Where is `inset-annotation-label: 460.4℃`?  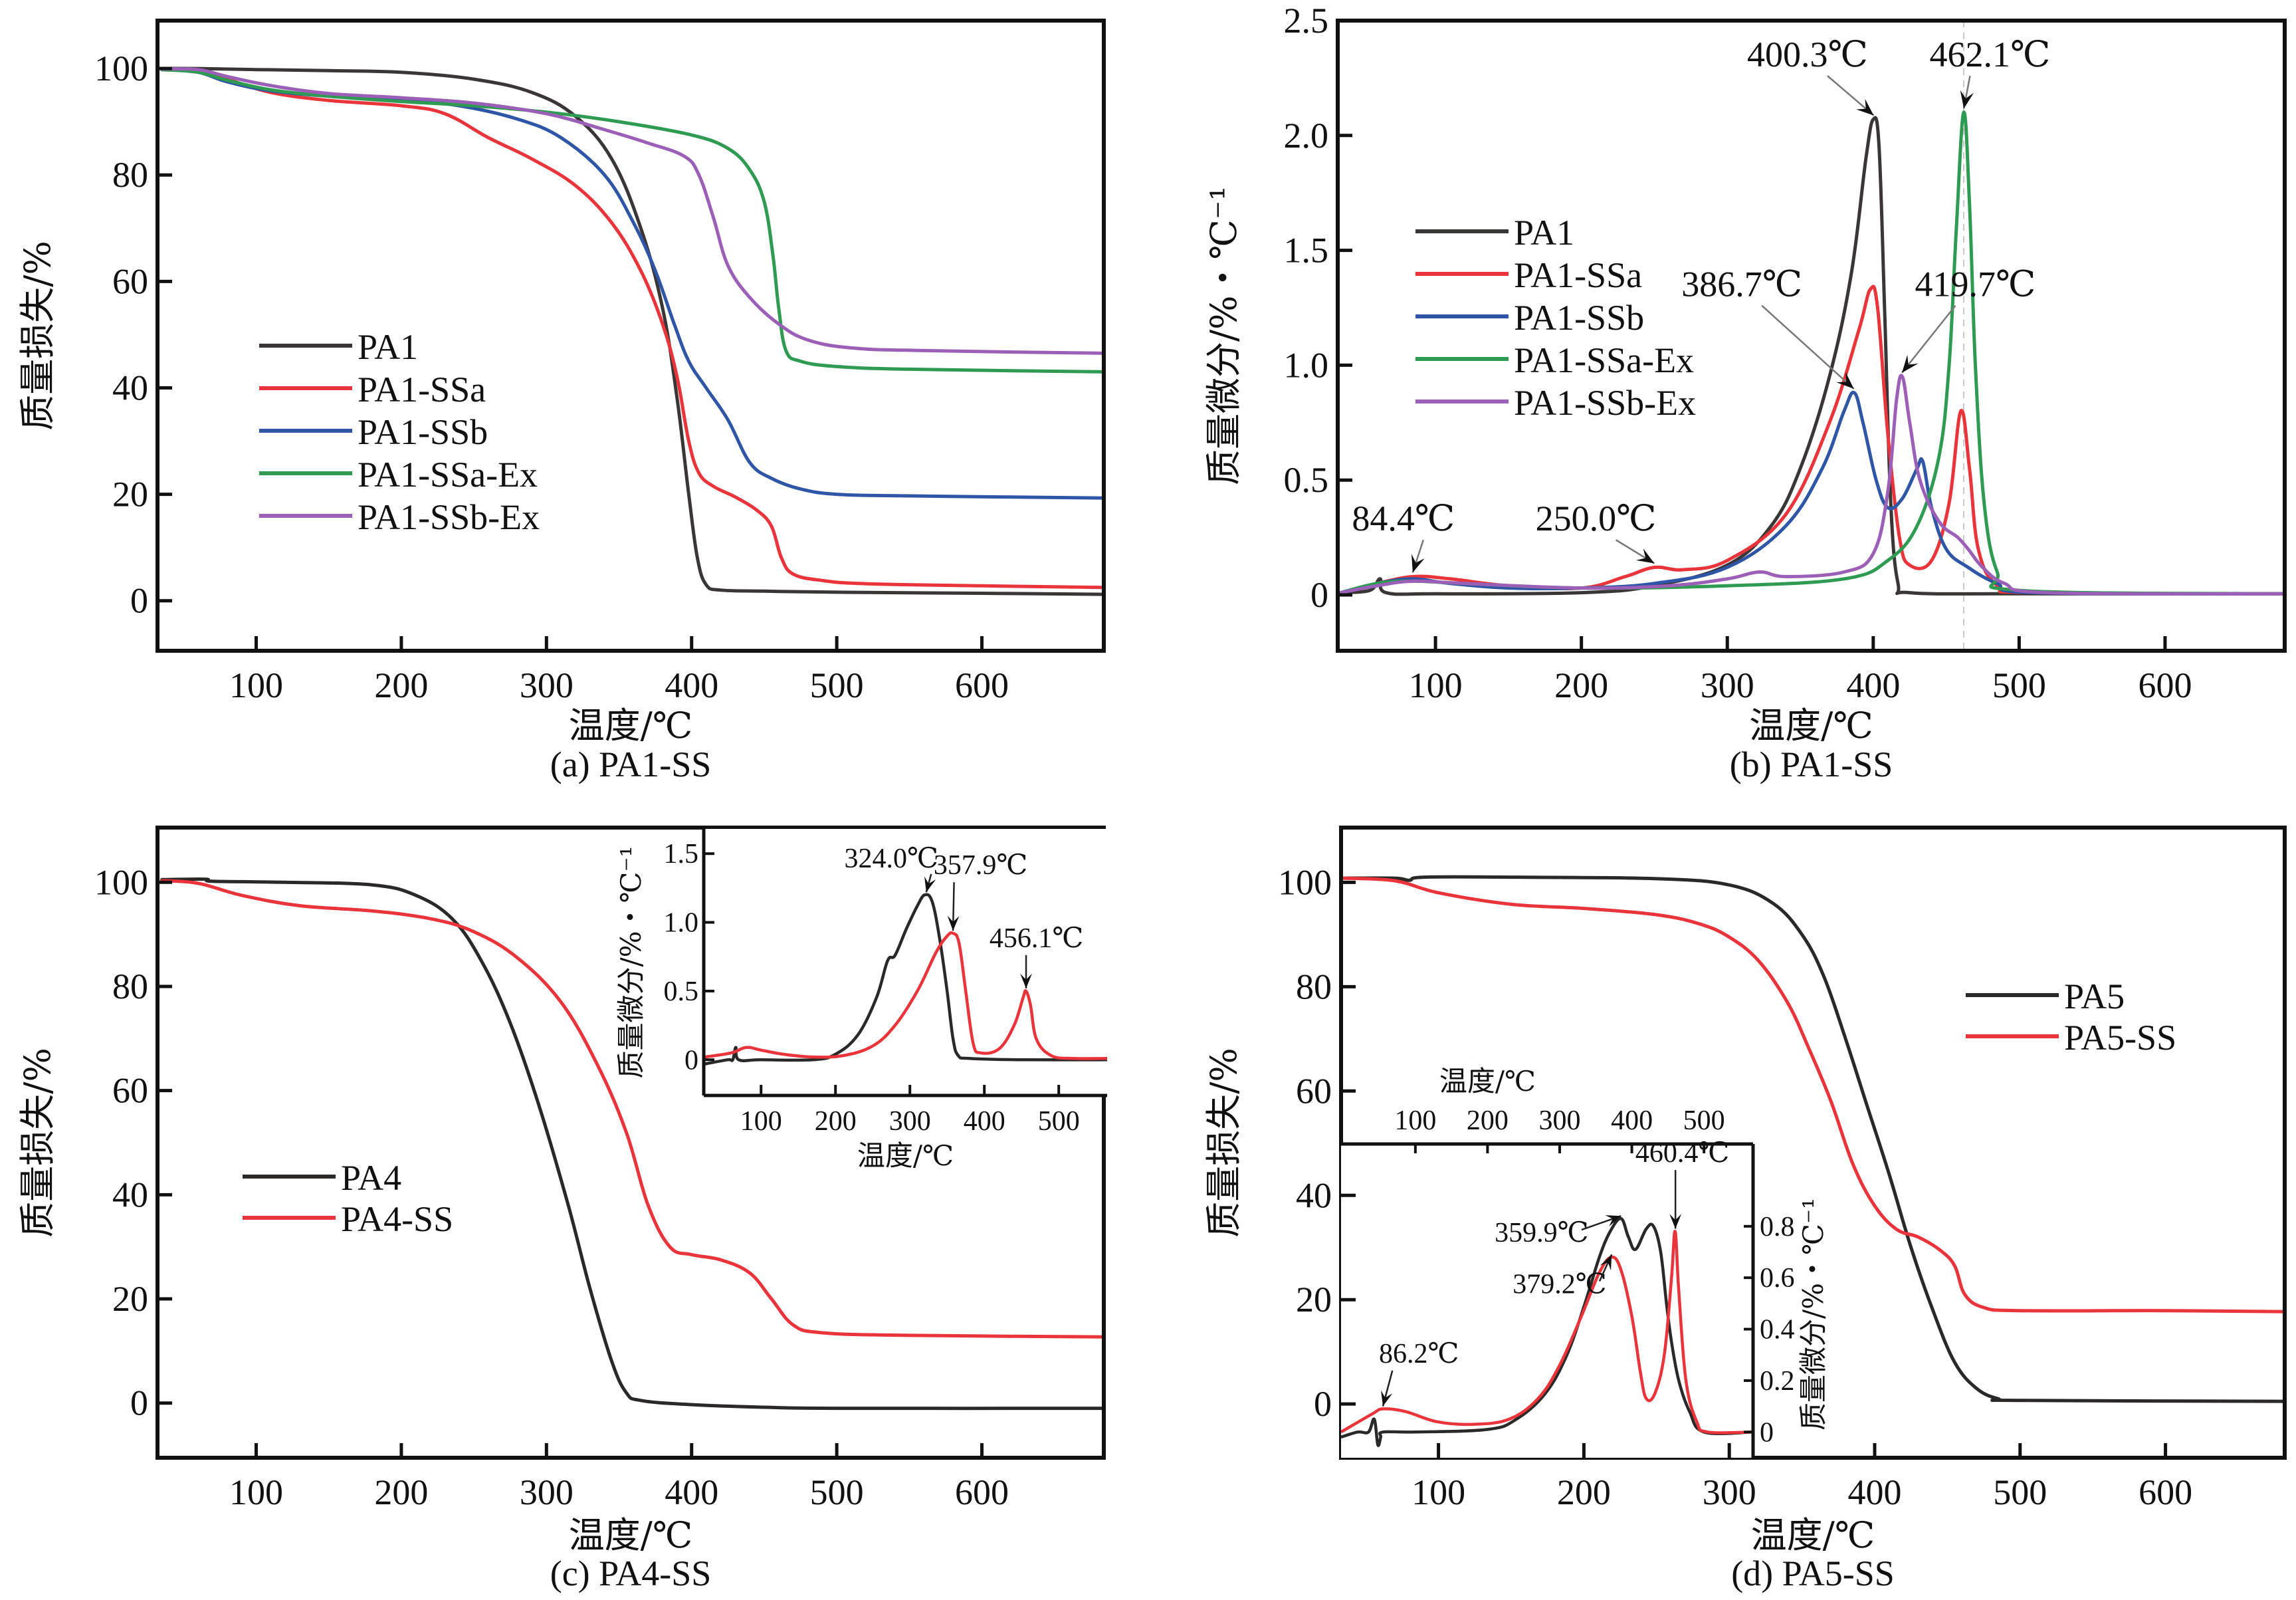 inset-annotation-label: 460.4℃ is located at coordinates (1682, 1153).